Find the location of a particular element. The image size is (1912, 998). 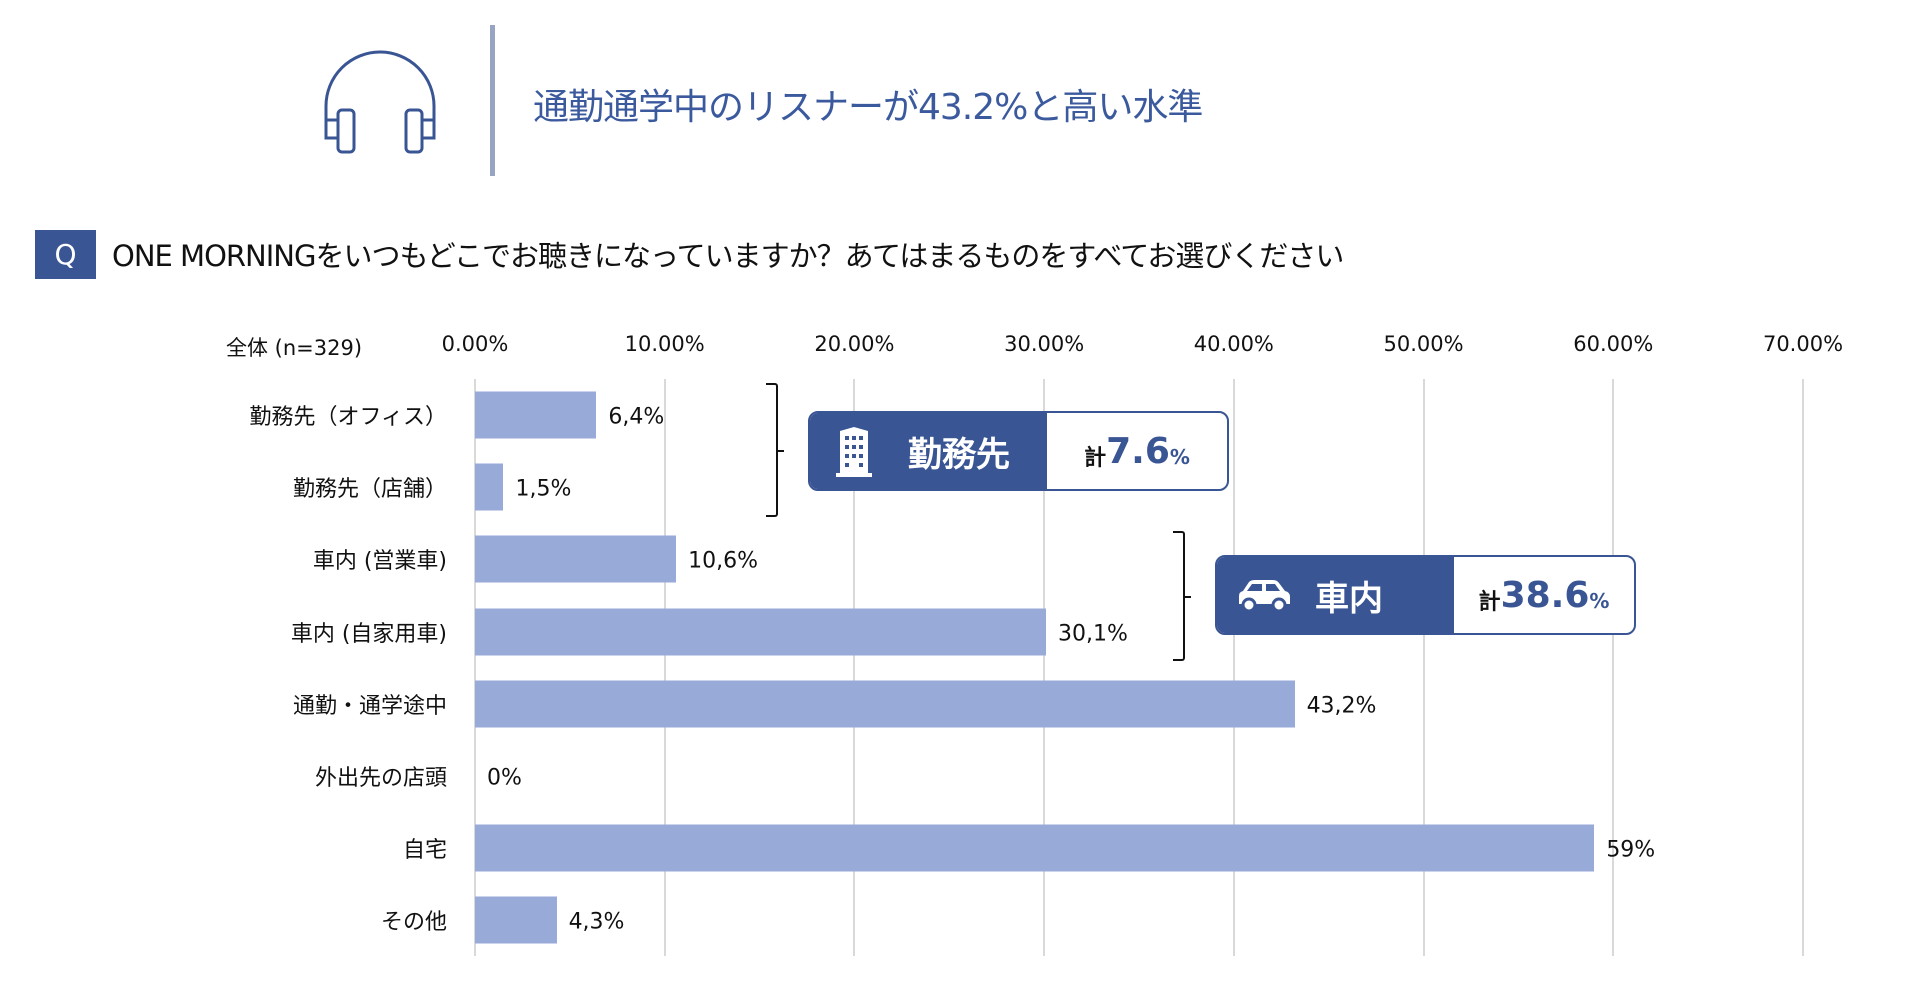

callout-car: 車内 計 38.6 % is located at coordinates (1425, 595).